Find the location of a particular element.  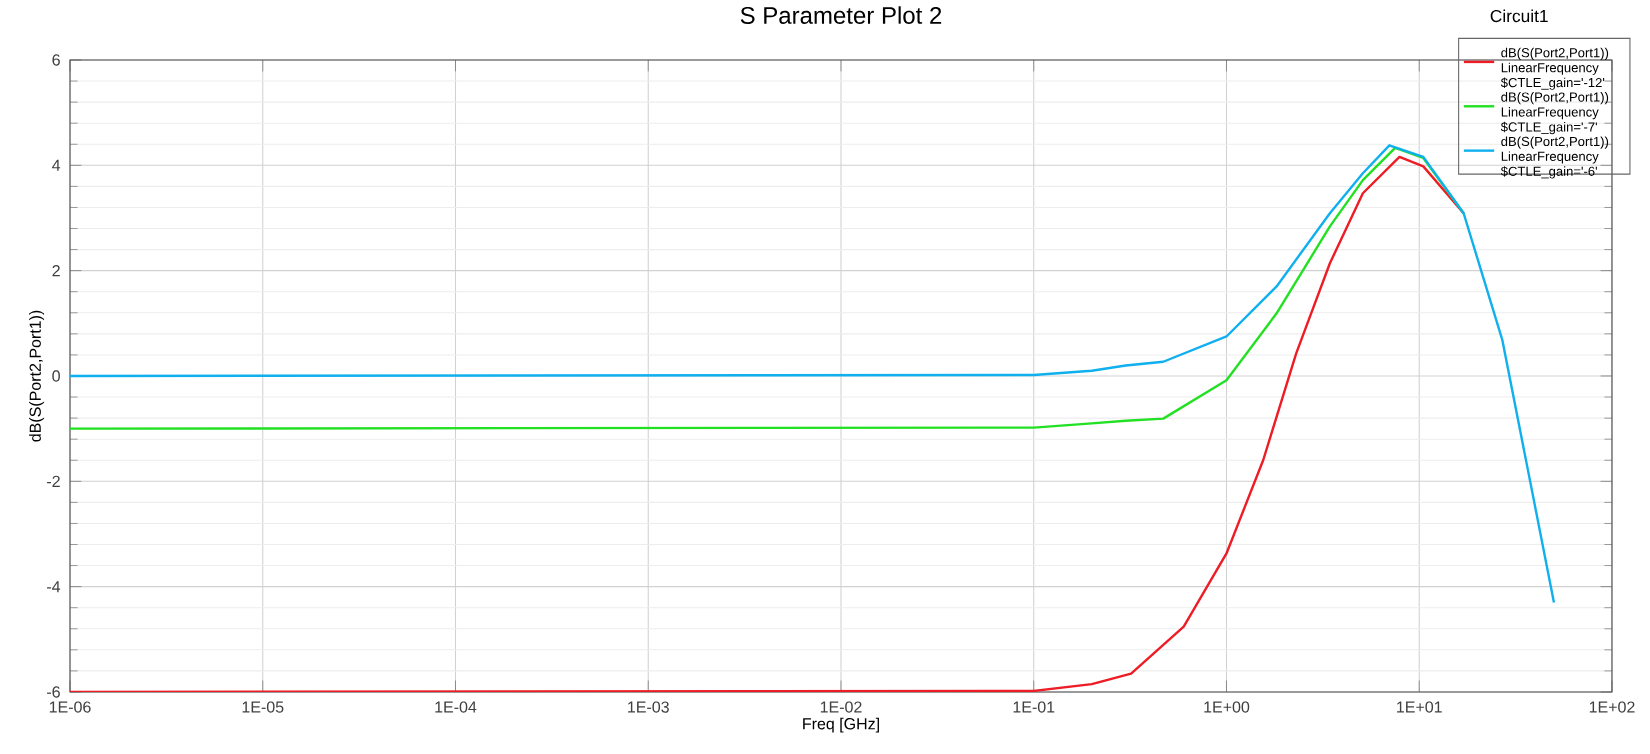

x-tick-label: 1E-01 is located at coordinates (1034, 707).